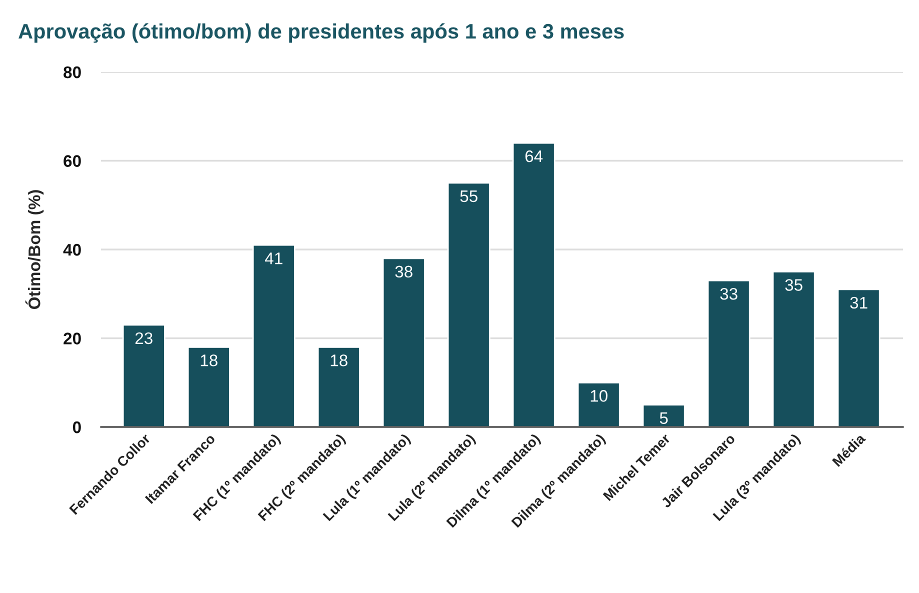 The image size is (919, 593). What do you see at coordinates (599, 396) in the screenshot?
I see `data-label: 10` at bounding box center [599, 396].